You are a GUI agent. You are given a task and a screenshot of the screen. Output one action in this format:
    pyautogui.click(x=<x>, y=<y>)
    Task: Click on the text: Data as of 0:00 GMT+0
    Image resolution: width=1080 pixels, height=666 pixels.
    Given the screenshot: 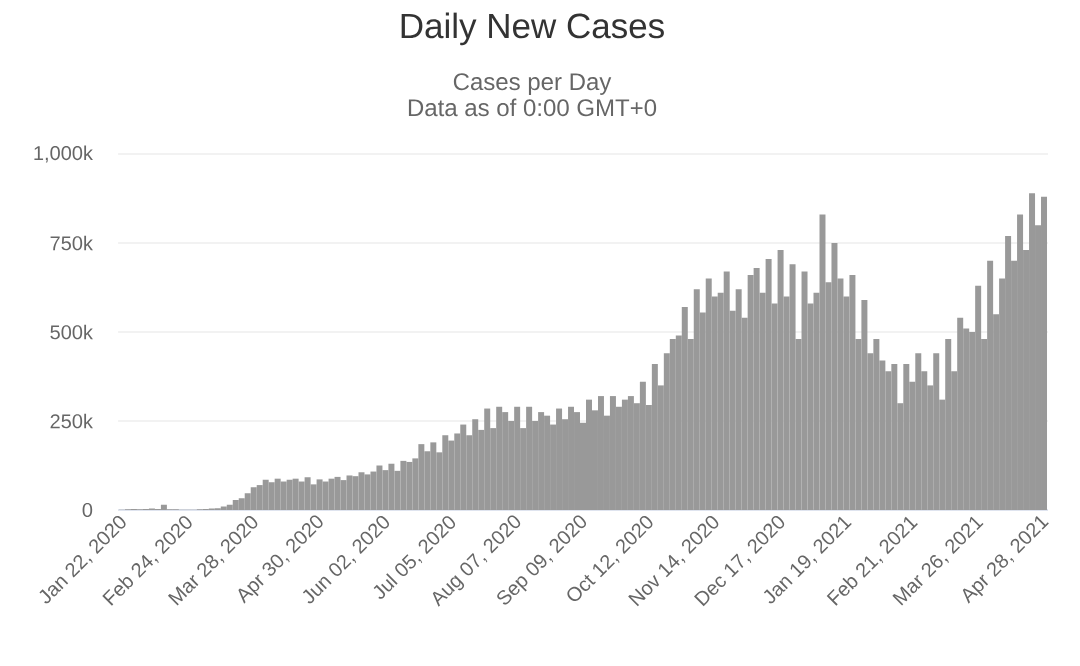 What is the action you would take?
    pyautogui.click(x=532, y=107)
    